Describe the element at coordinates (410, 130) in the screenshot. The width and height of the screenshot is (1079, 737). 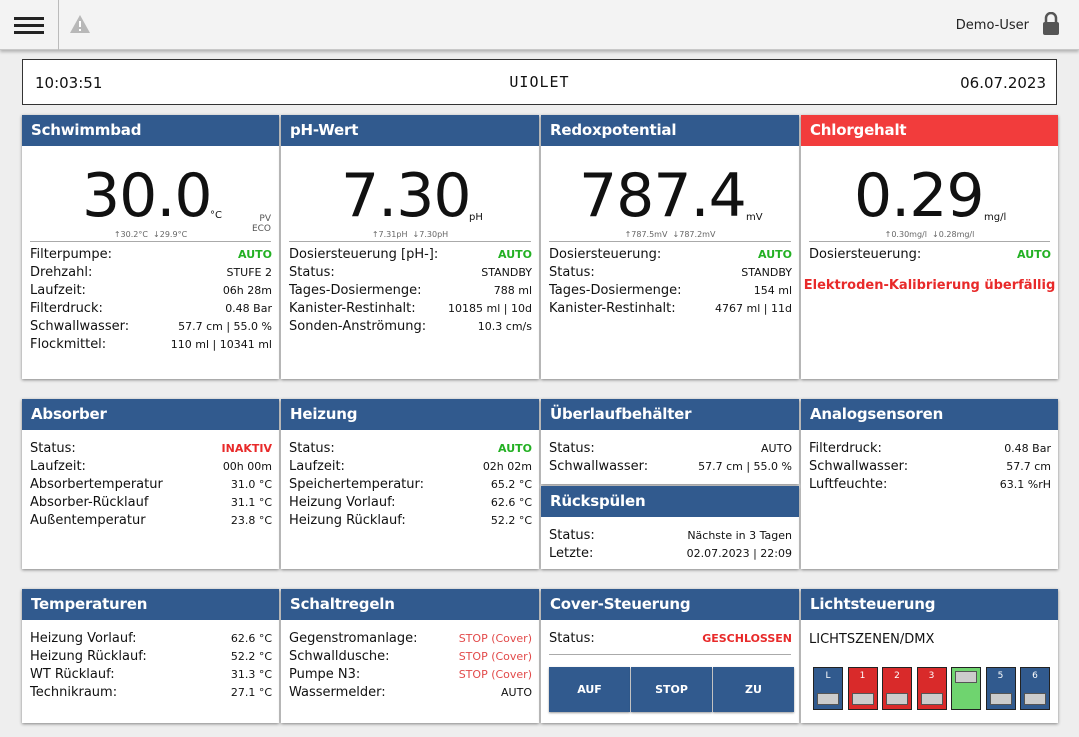
I see `card-title: pH-Wert` at that location.